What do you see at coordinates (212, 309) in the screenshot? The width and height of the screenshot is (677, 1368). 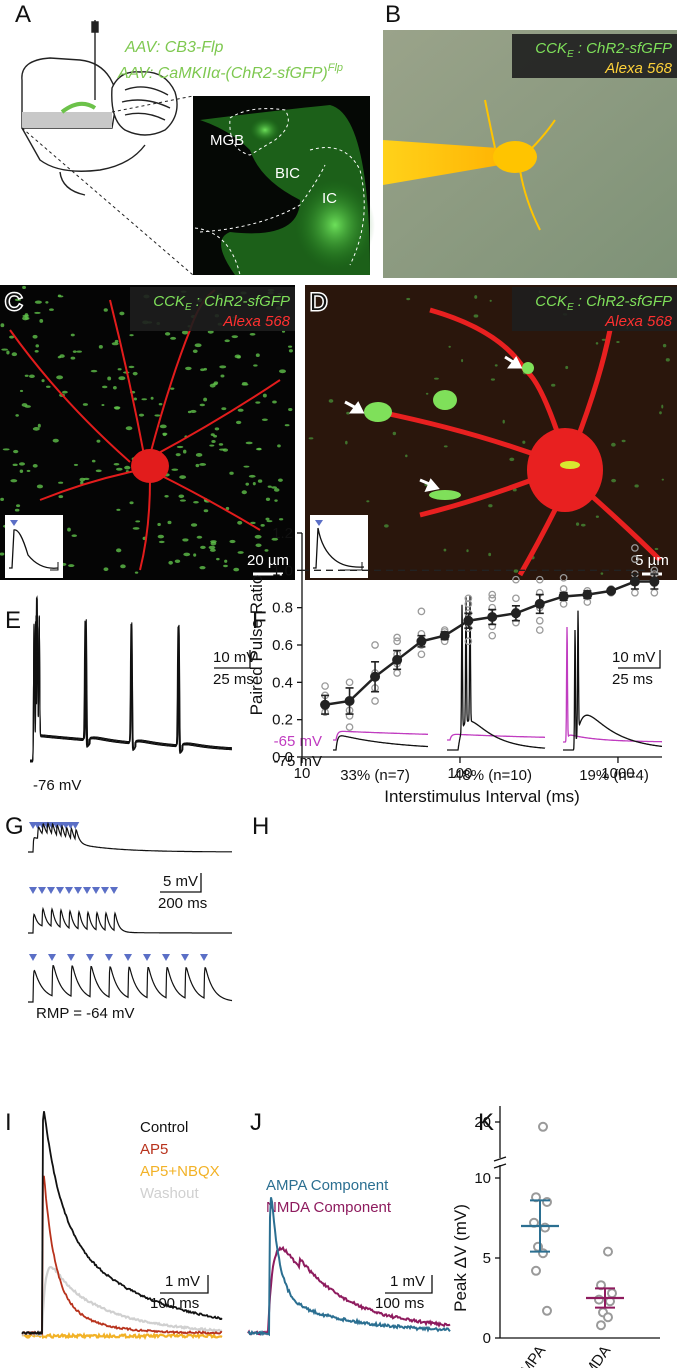 I see `legend-box` at bounding box center [212, 309].